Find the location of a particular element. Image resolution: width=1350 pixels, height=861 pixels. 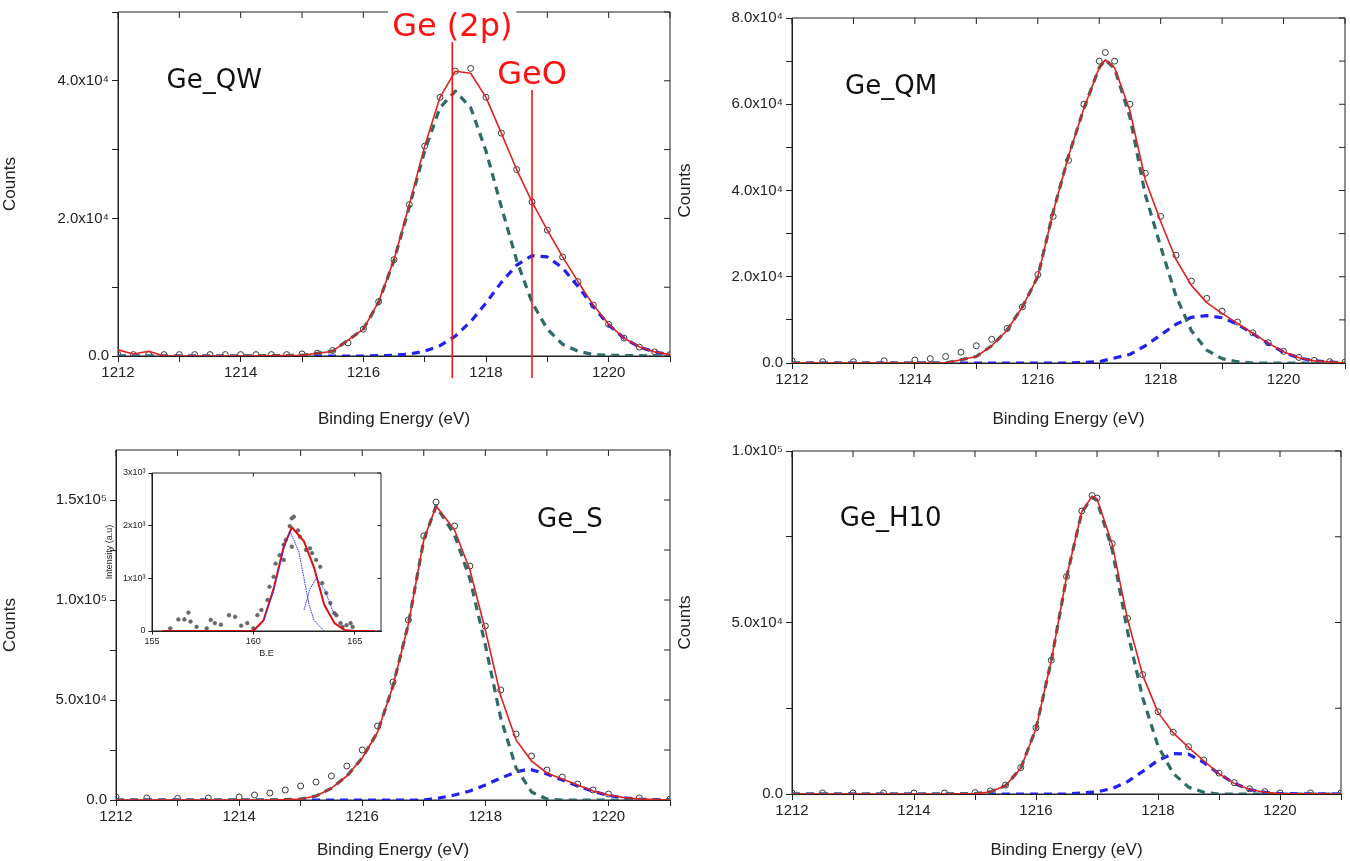

x-tick-label: 155 is located at coordinates (152, 641).